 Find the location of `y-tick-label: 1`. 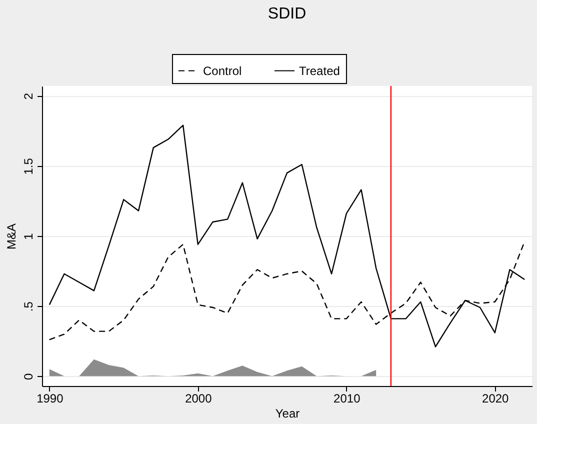

y-tick-label: 1 is located at coordinates (29, 236).